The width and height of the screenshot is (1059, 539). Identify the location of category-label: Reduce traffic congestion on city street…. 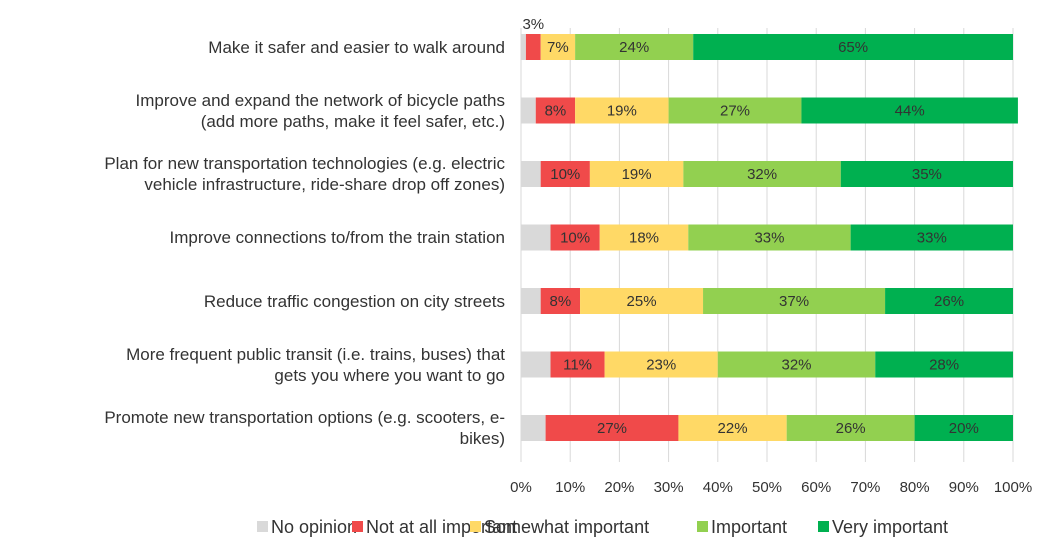
(354, 301).